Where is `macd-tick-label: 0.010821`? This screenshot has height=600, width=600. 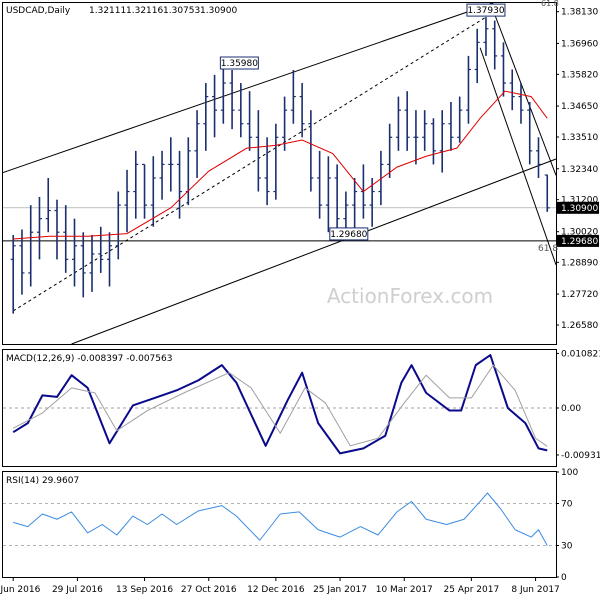 macd-tick-label: 0.010821 is located at coordinates (580, 354).